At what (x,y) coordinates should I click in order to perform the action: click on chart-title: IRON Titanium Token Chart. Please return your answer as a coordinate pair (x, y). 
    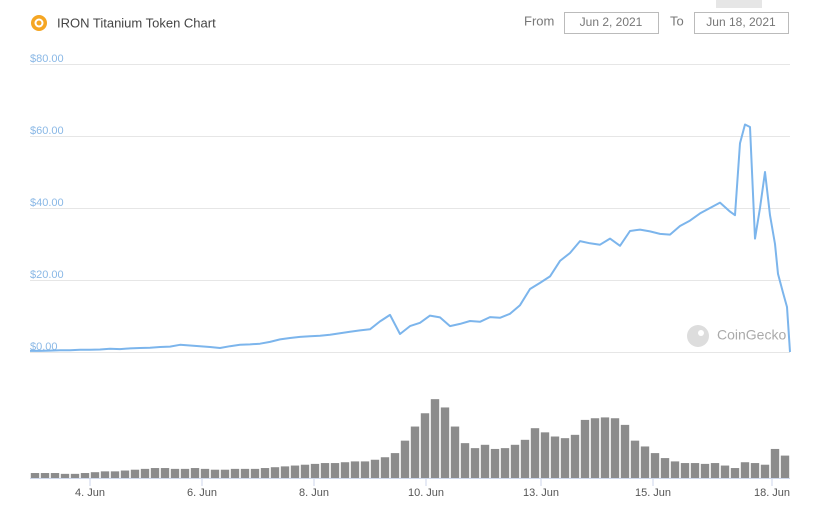
    Looking at the image, I should click on (136, 22).